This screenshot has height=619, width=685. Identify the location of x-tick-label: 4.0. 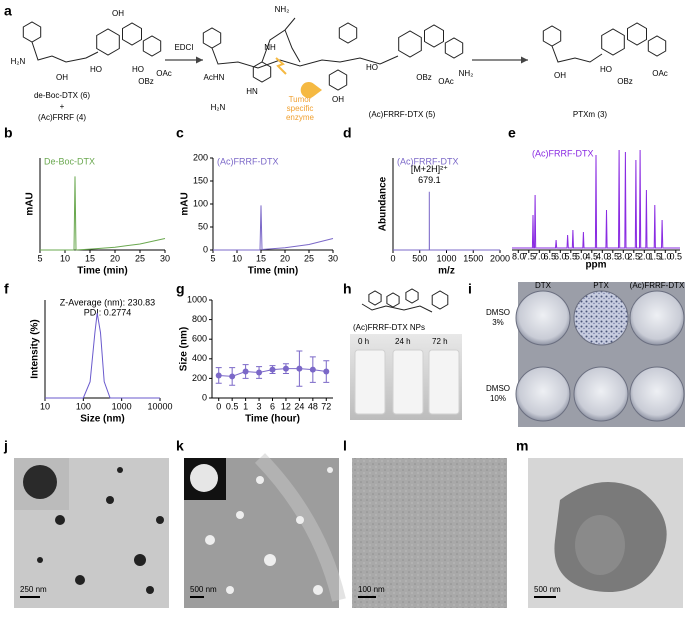
(602, 256).